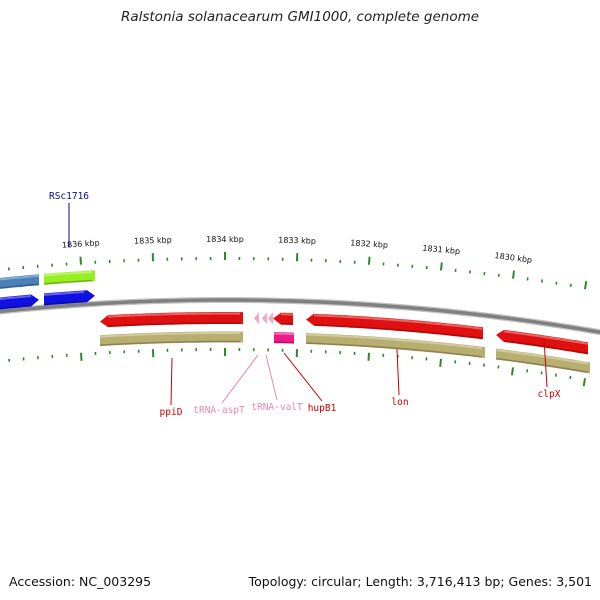  I want to click on cds-hupB1-body, so click(283, 319).